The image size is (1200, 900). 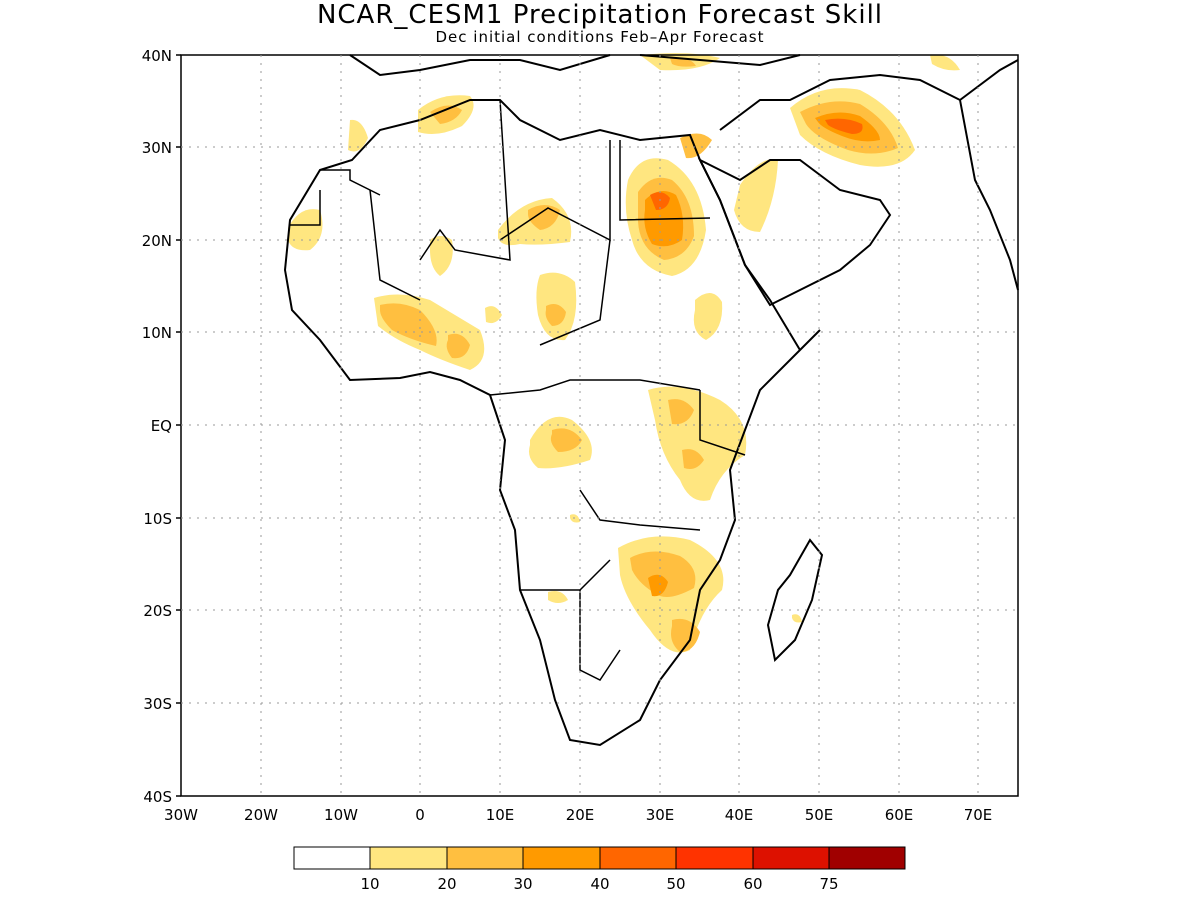 What do you see at coordinates (157, 333) in the screenshot?
I see `lat-label-10n: 10N` at bounding box center [157, 333].